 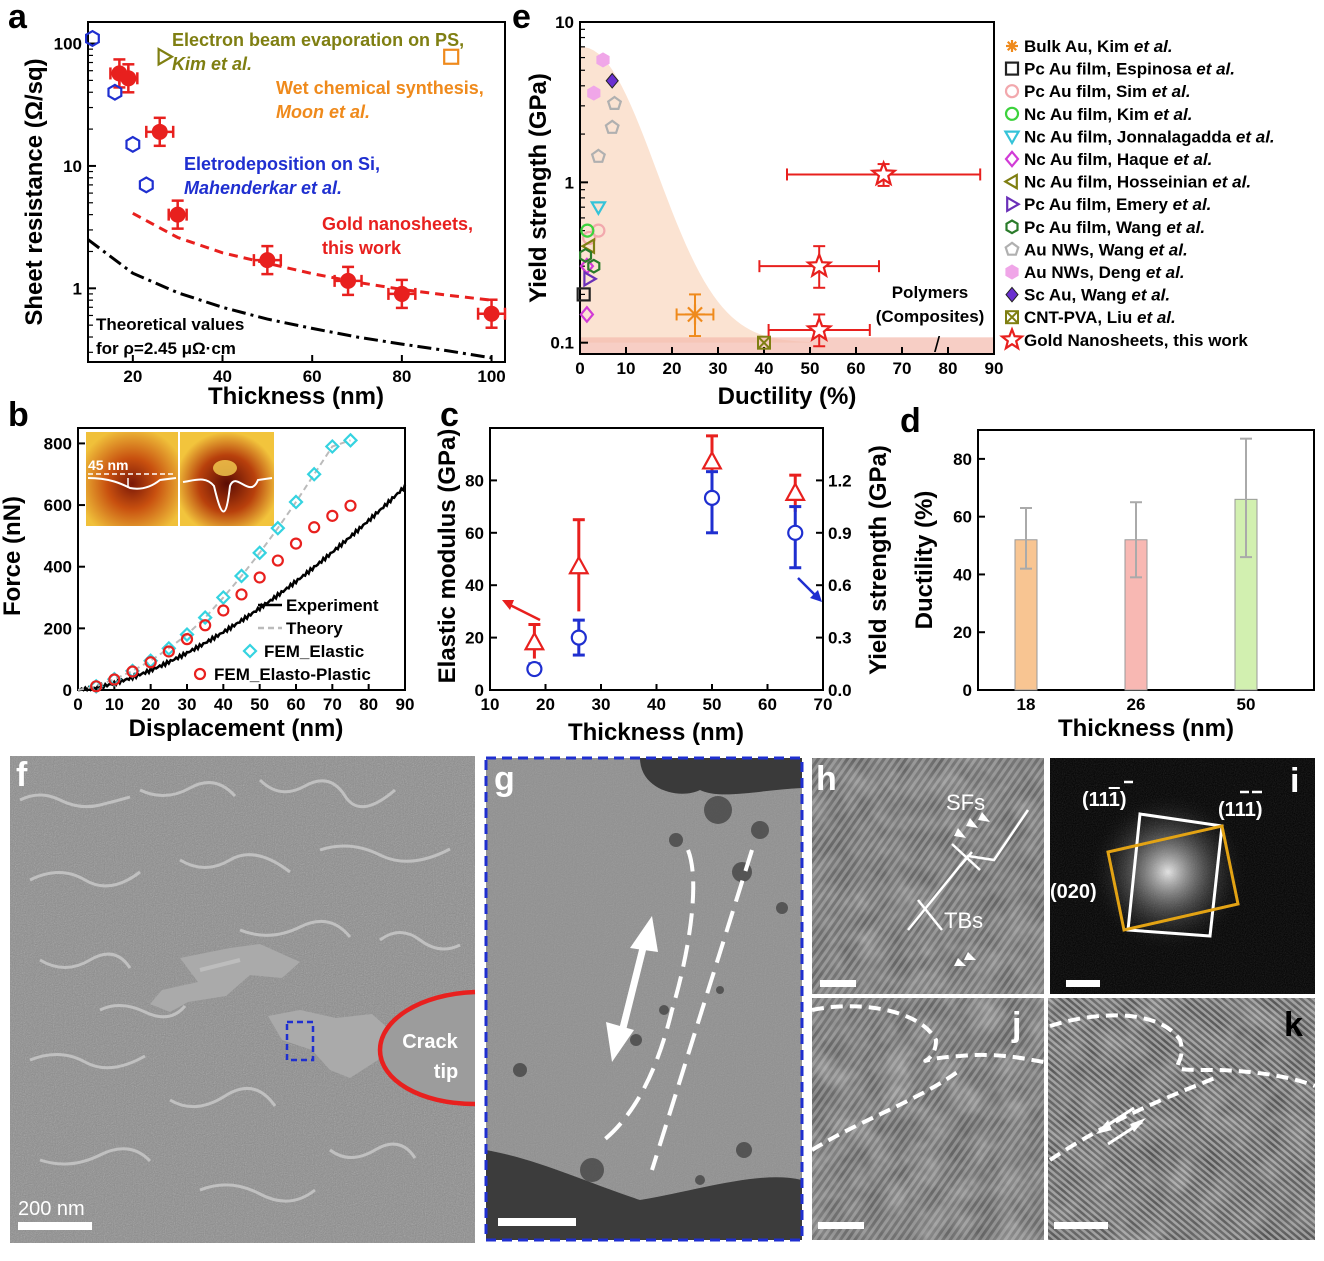 What do you see at coordinates (34, 191) in the screenshot?
I see `y-axis-label-a: Sheet resistance (Ω/sq)` at bounding box center [34, 191].